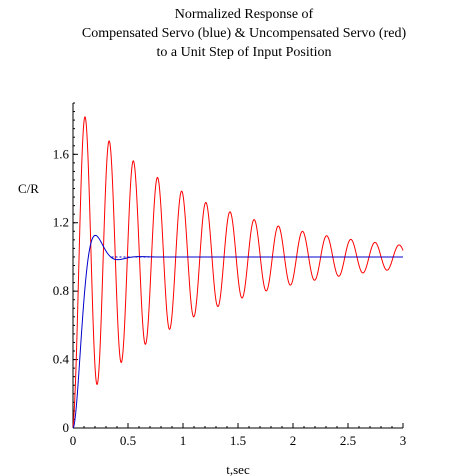 This screenshot has width=476, height=476. I want to click on x-tick-label: 1.5, so click(238, 440).